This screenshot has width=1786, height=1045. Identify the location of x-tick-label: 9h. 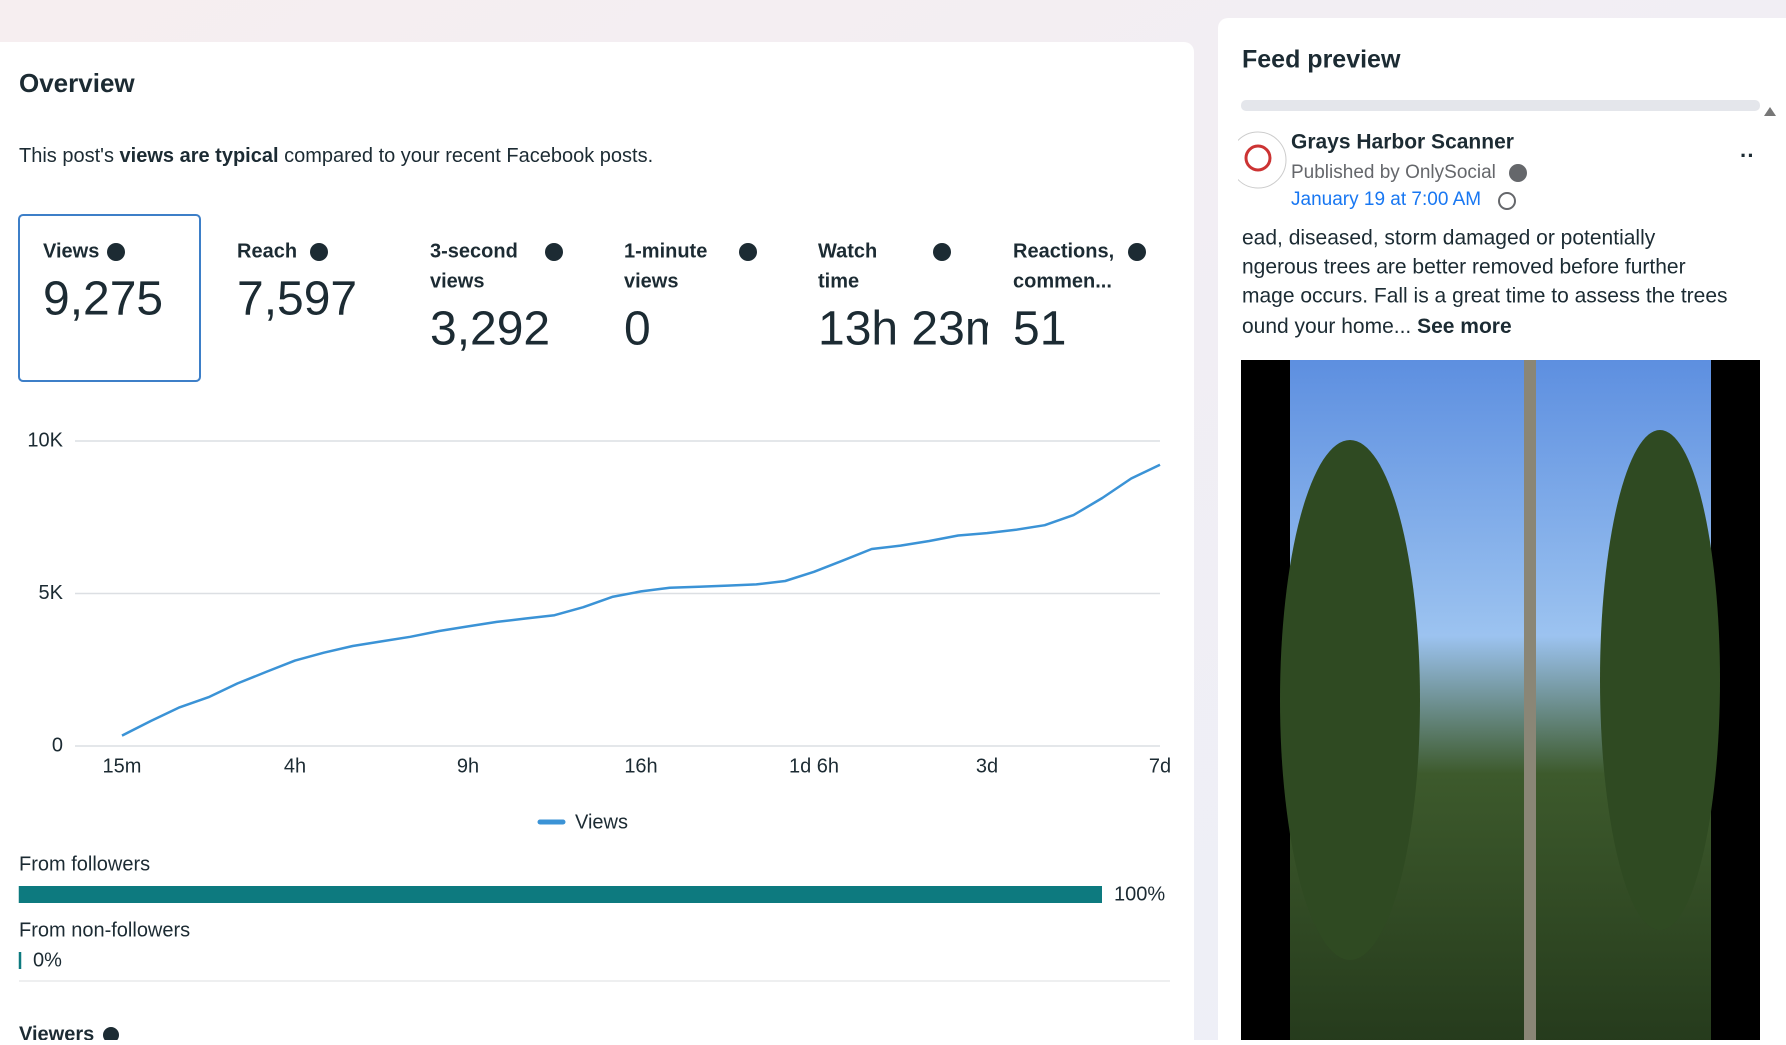
(468, 766).